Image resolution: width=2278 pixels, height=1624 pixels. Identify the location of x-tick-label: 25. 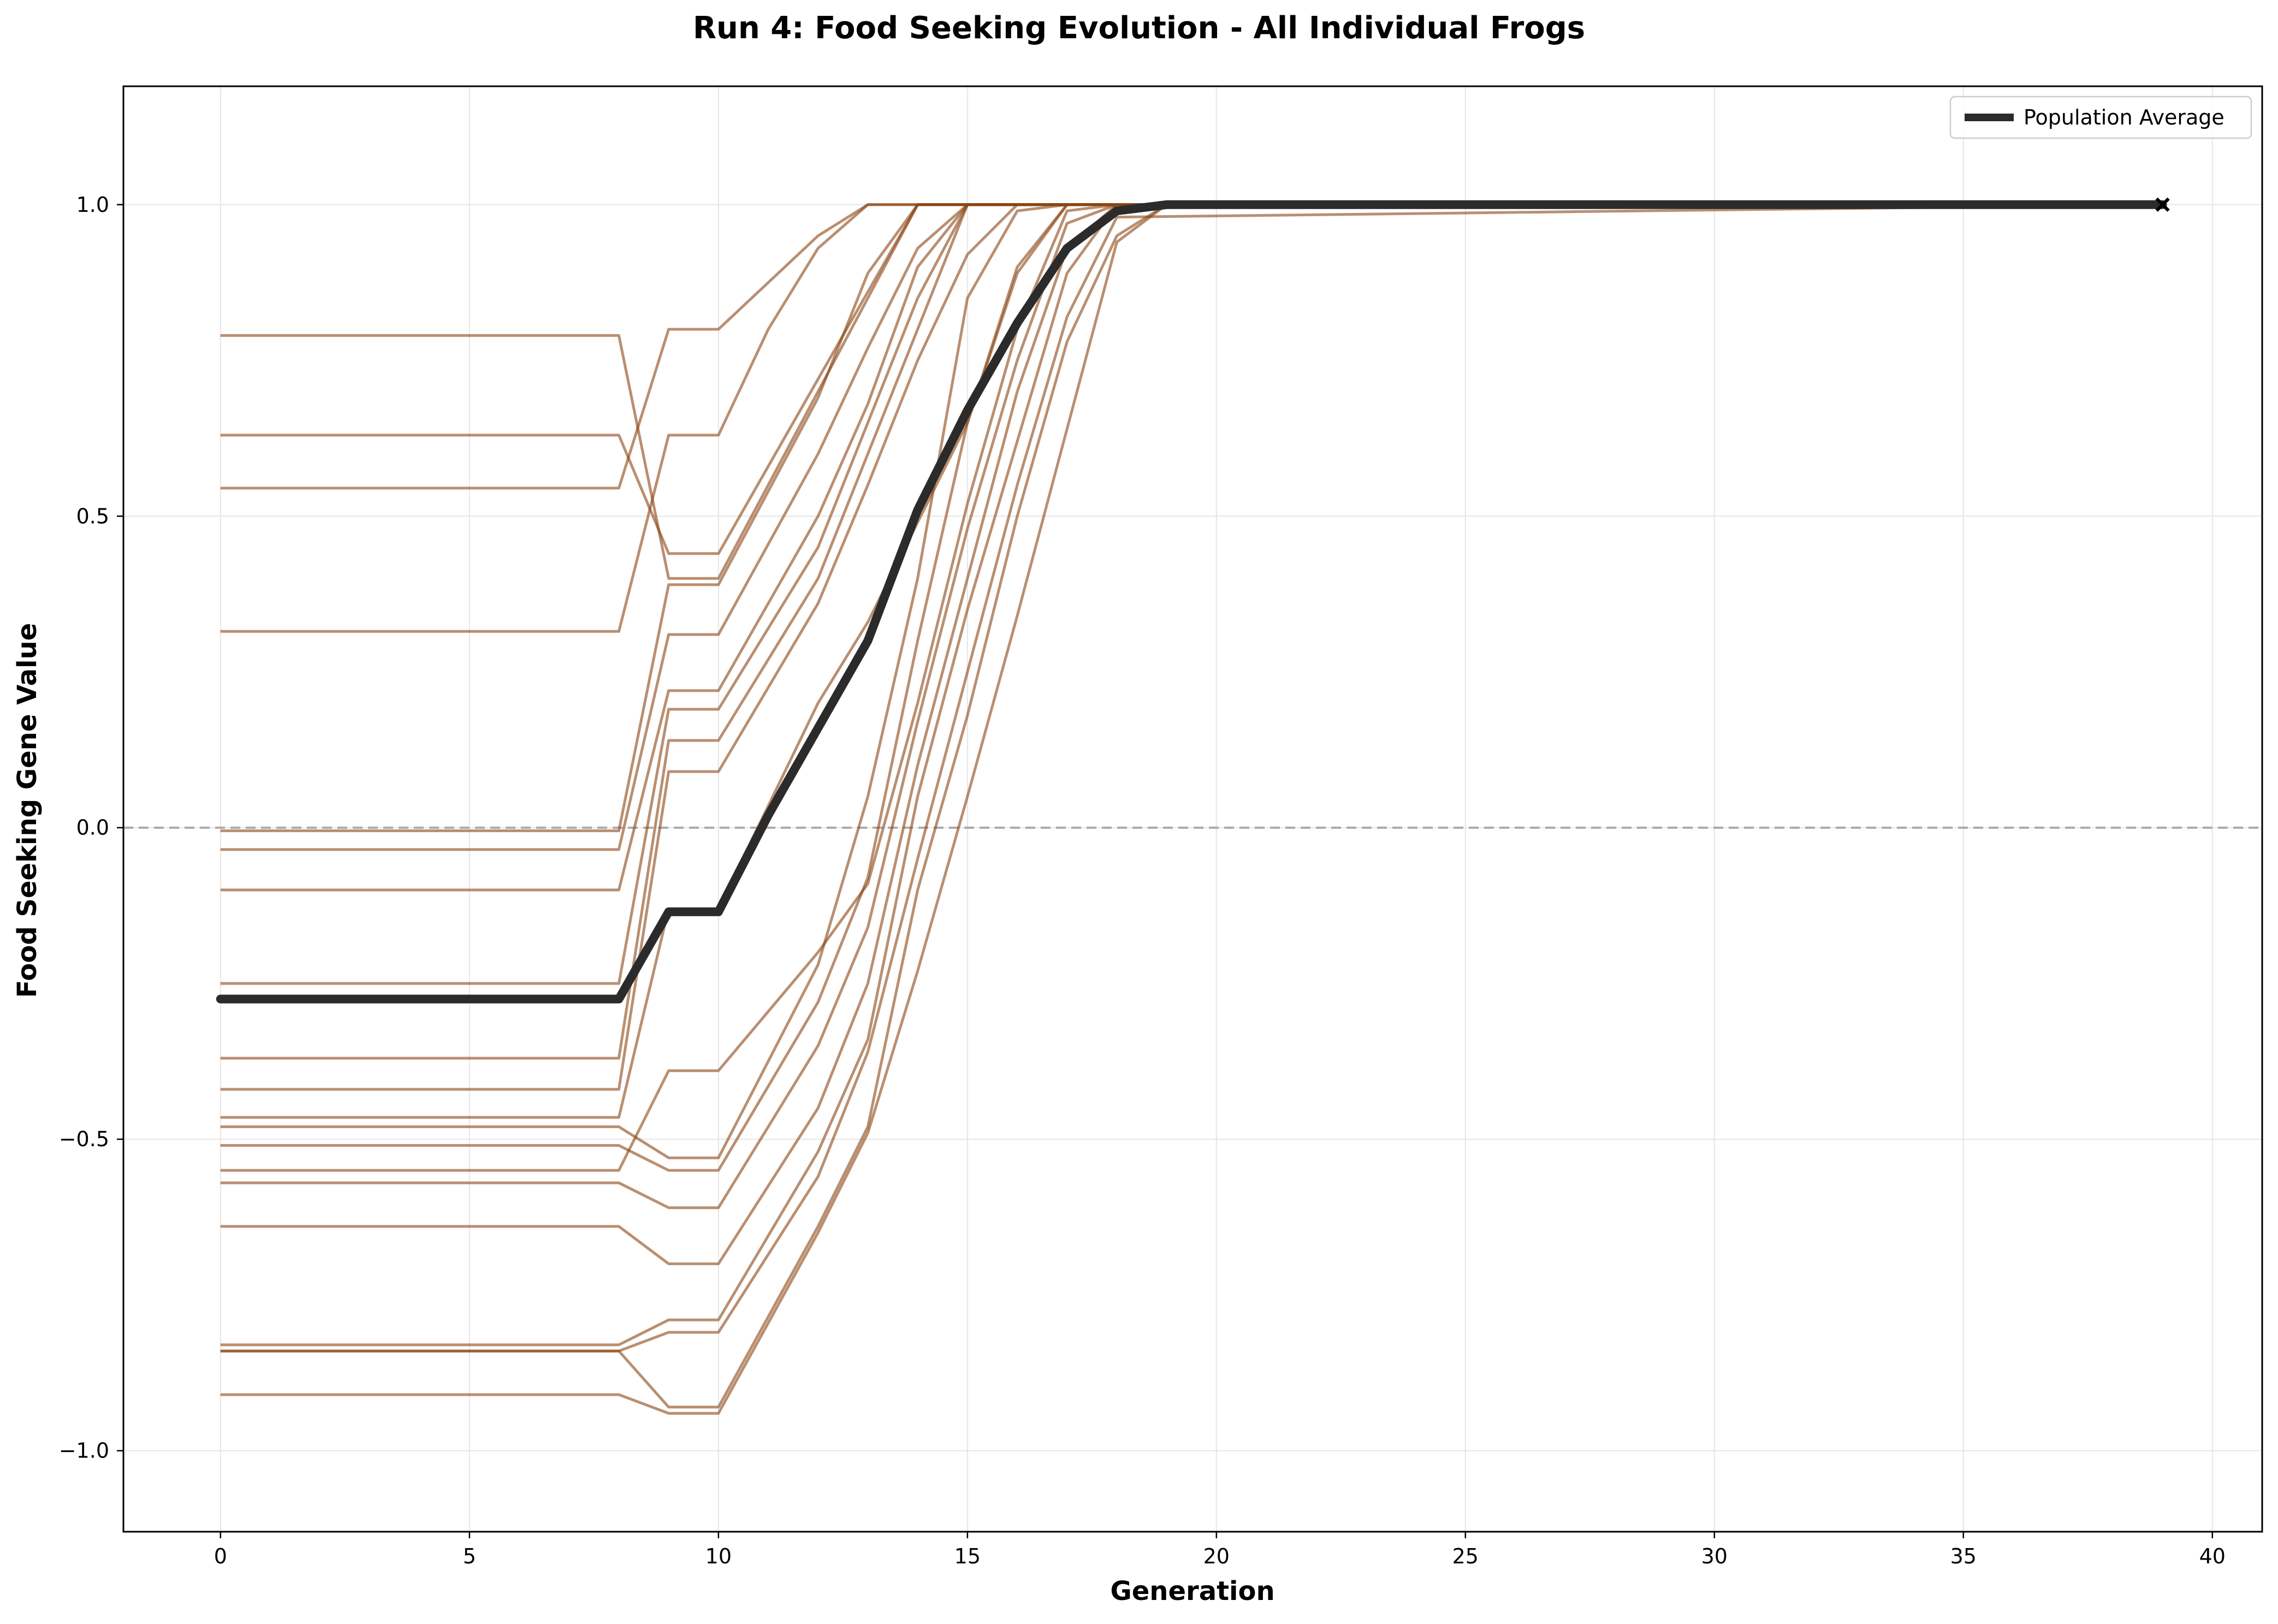
(1465, 1556).